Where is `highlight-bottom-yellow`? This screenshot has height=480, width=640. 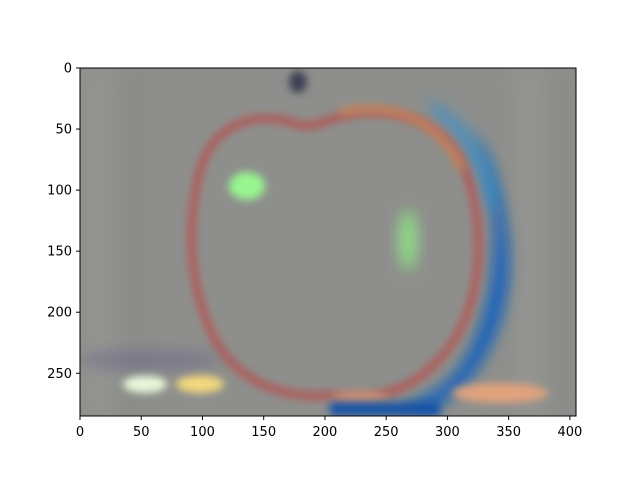
highlight-bottom-yellow is located at coordinates (200, 384).